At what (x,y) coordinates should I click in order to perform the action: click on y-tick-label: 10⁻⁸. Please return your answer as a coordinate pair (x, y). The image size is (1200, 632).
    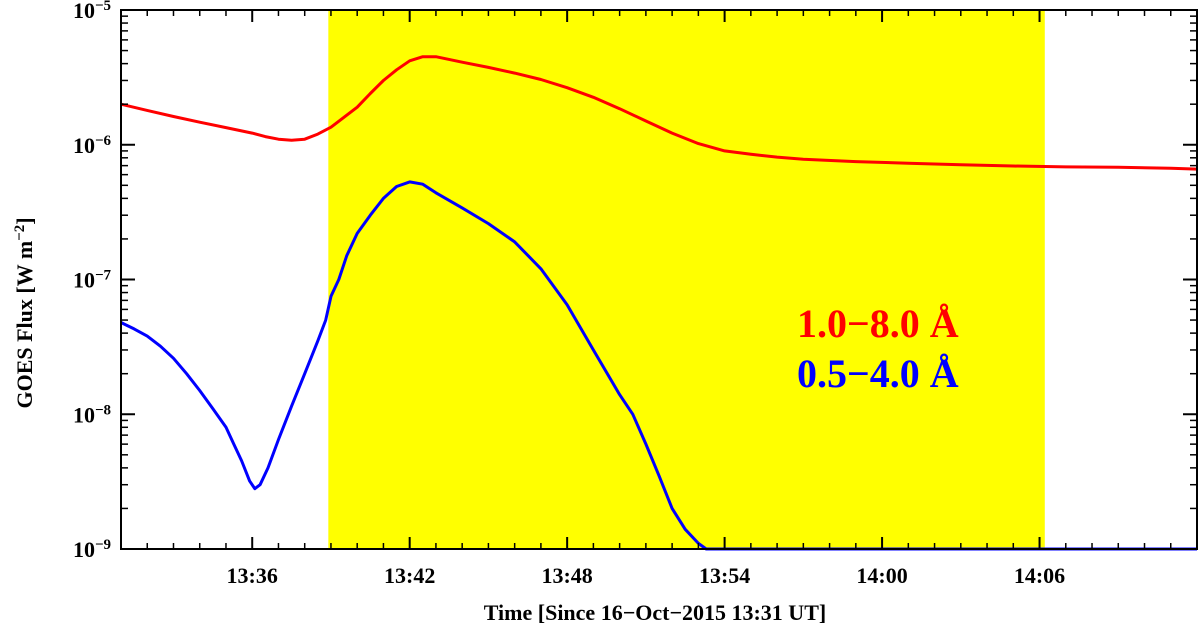
    Looking at the image, I should click on (92, 414).